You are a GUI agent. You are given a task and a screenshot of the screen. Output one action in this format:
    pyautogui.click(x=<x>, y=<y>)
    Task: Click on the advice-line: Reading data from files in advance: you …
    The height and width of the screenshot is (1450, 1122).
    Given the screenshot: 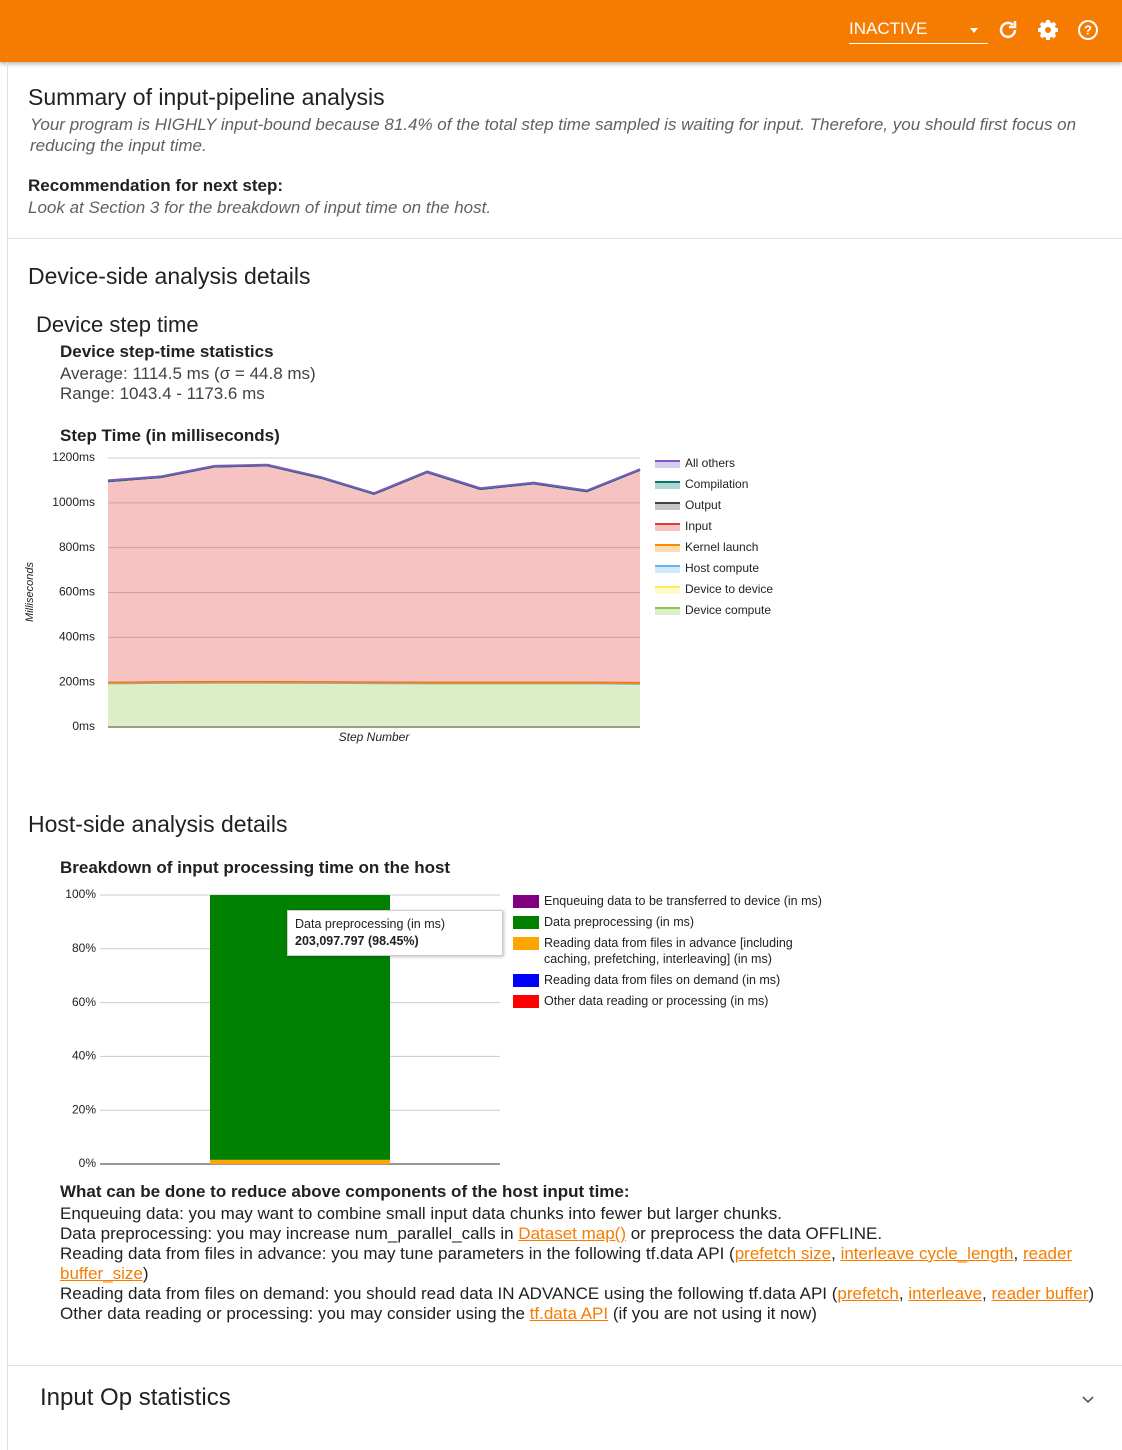 What is the action you would take?
    pyautogui.click(x=580, y=1264)
    